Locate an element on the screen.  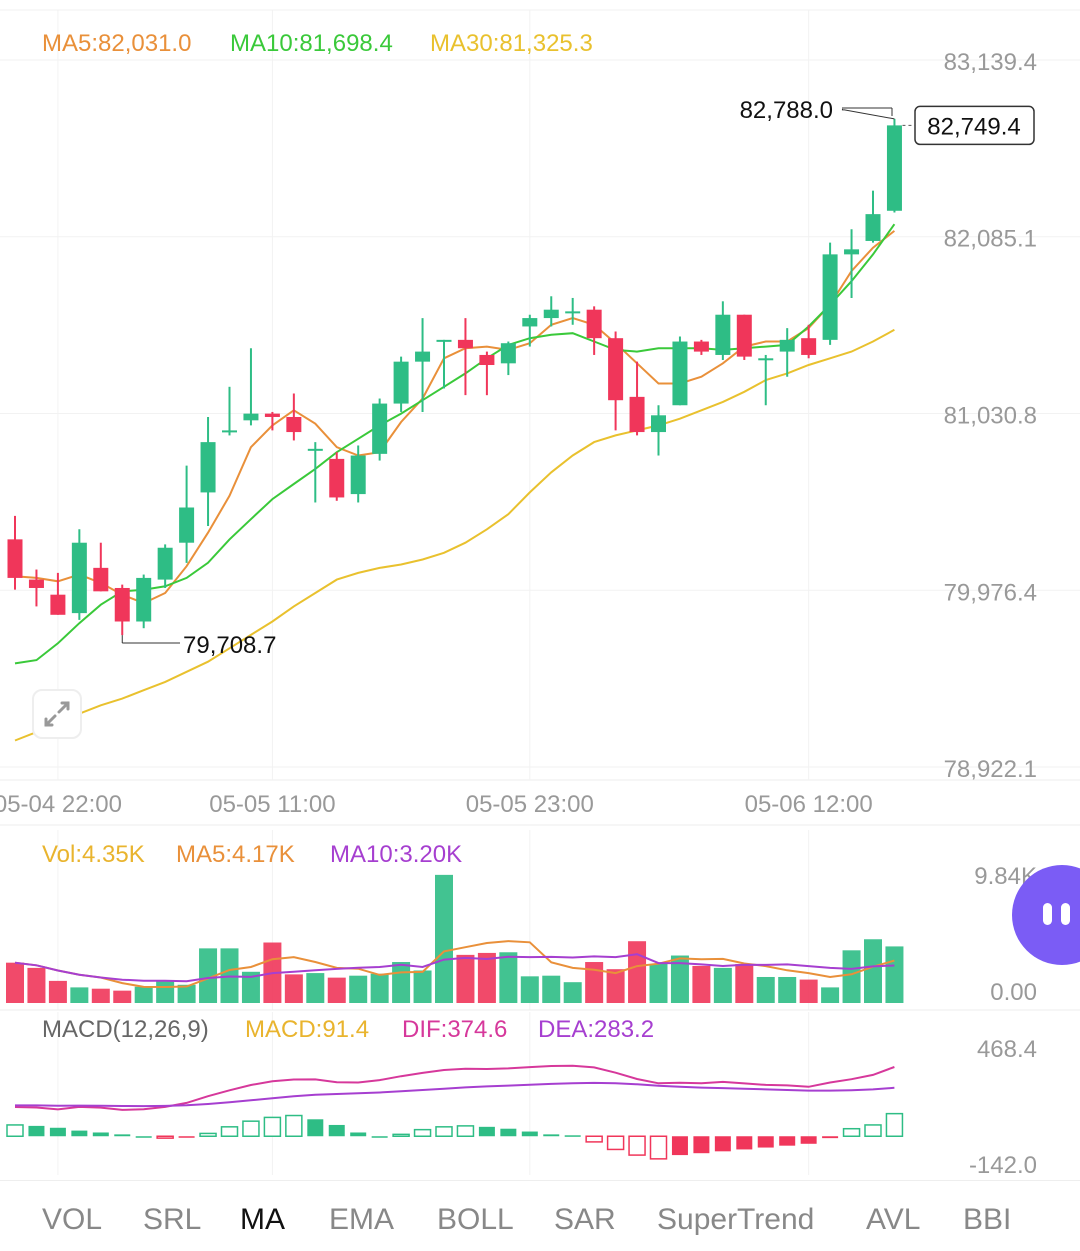
expand-icon is located at coordinates (57, 714).